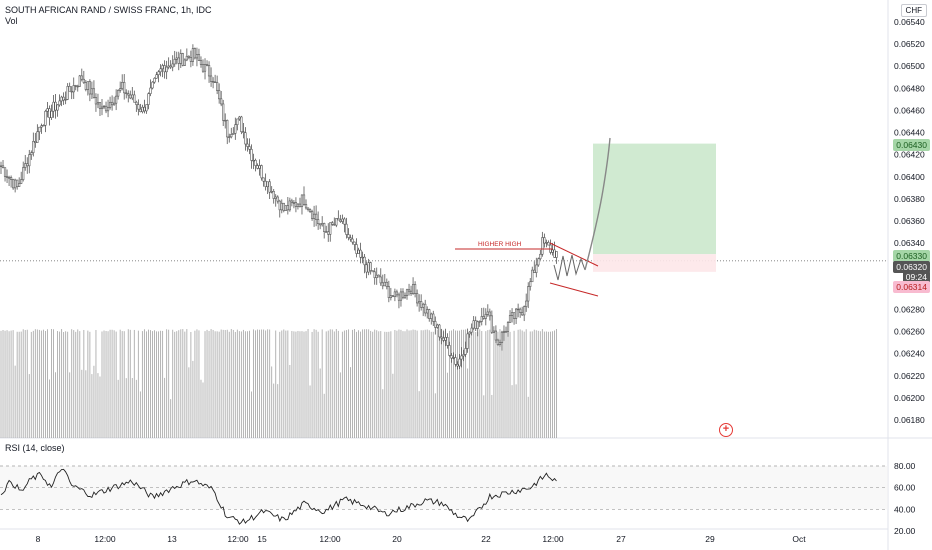  I want to click on price-tick-label: 0.06180, so click(909, 420).